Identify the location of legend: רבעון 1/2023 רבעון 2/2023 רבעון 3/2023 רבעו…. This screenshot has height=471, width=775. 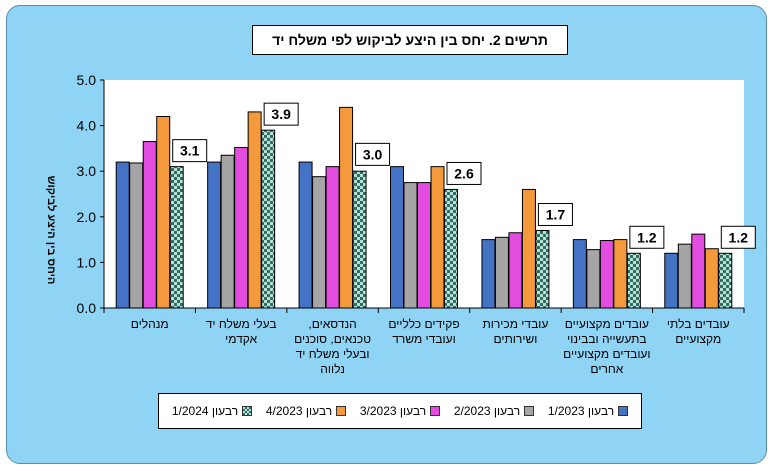
(400, 411).